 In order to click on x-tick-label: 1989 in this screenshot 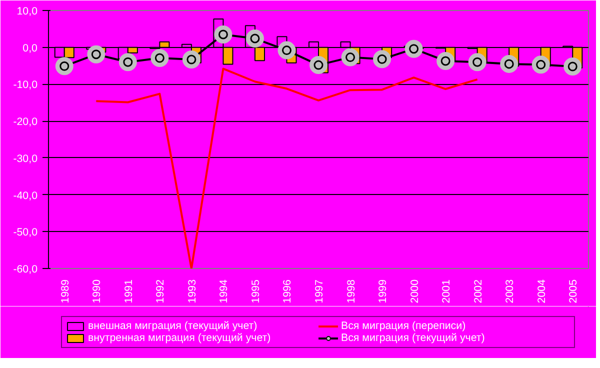, I will do `click(65, 291)`.